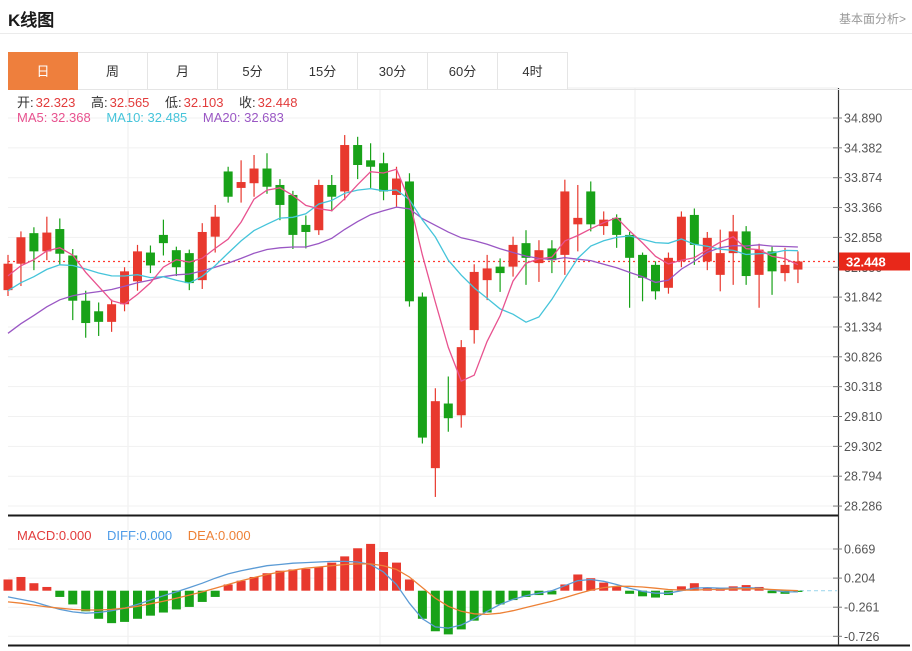  Describe the element at coordinates (43, 71) in the screenshot. I see `tab-day: 日` at that location.